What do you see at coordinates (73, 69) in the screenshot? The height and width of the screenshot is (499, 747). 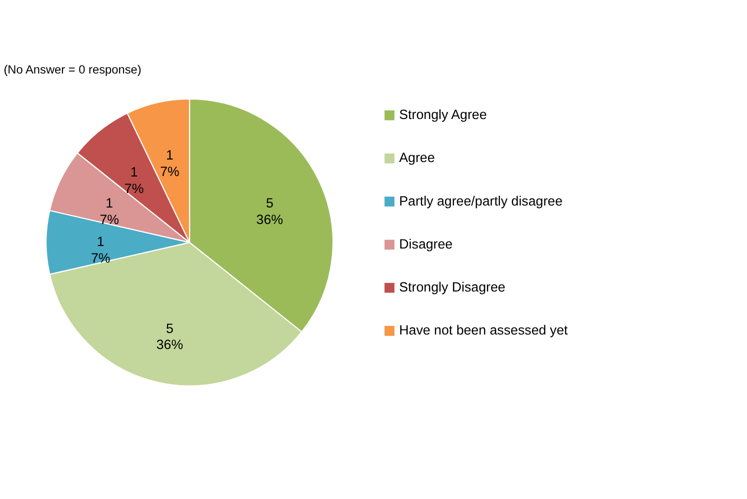 I see `chart-title: (No Answer = 0 response)` at bounding box center [73, 69].